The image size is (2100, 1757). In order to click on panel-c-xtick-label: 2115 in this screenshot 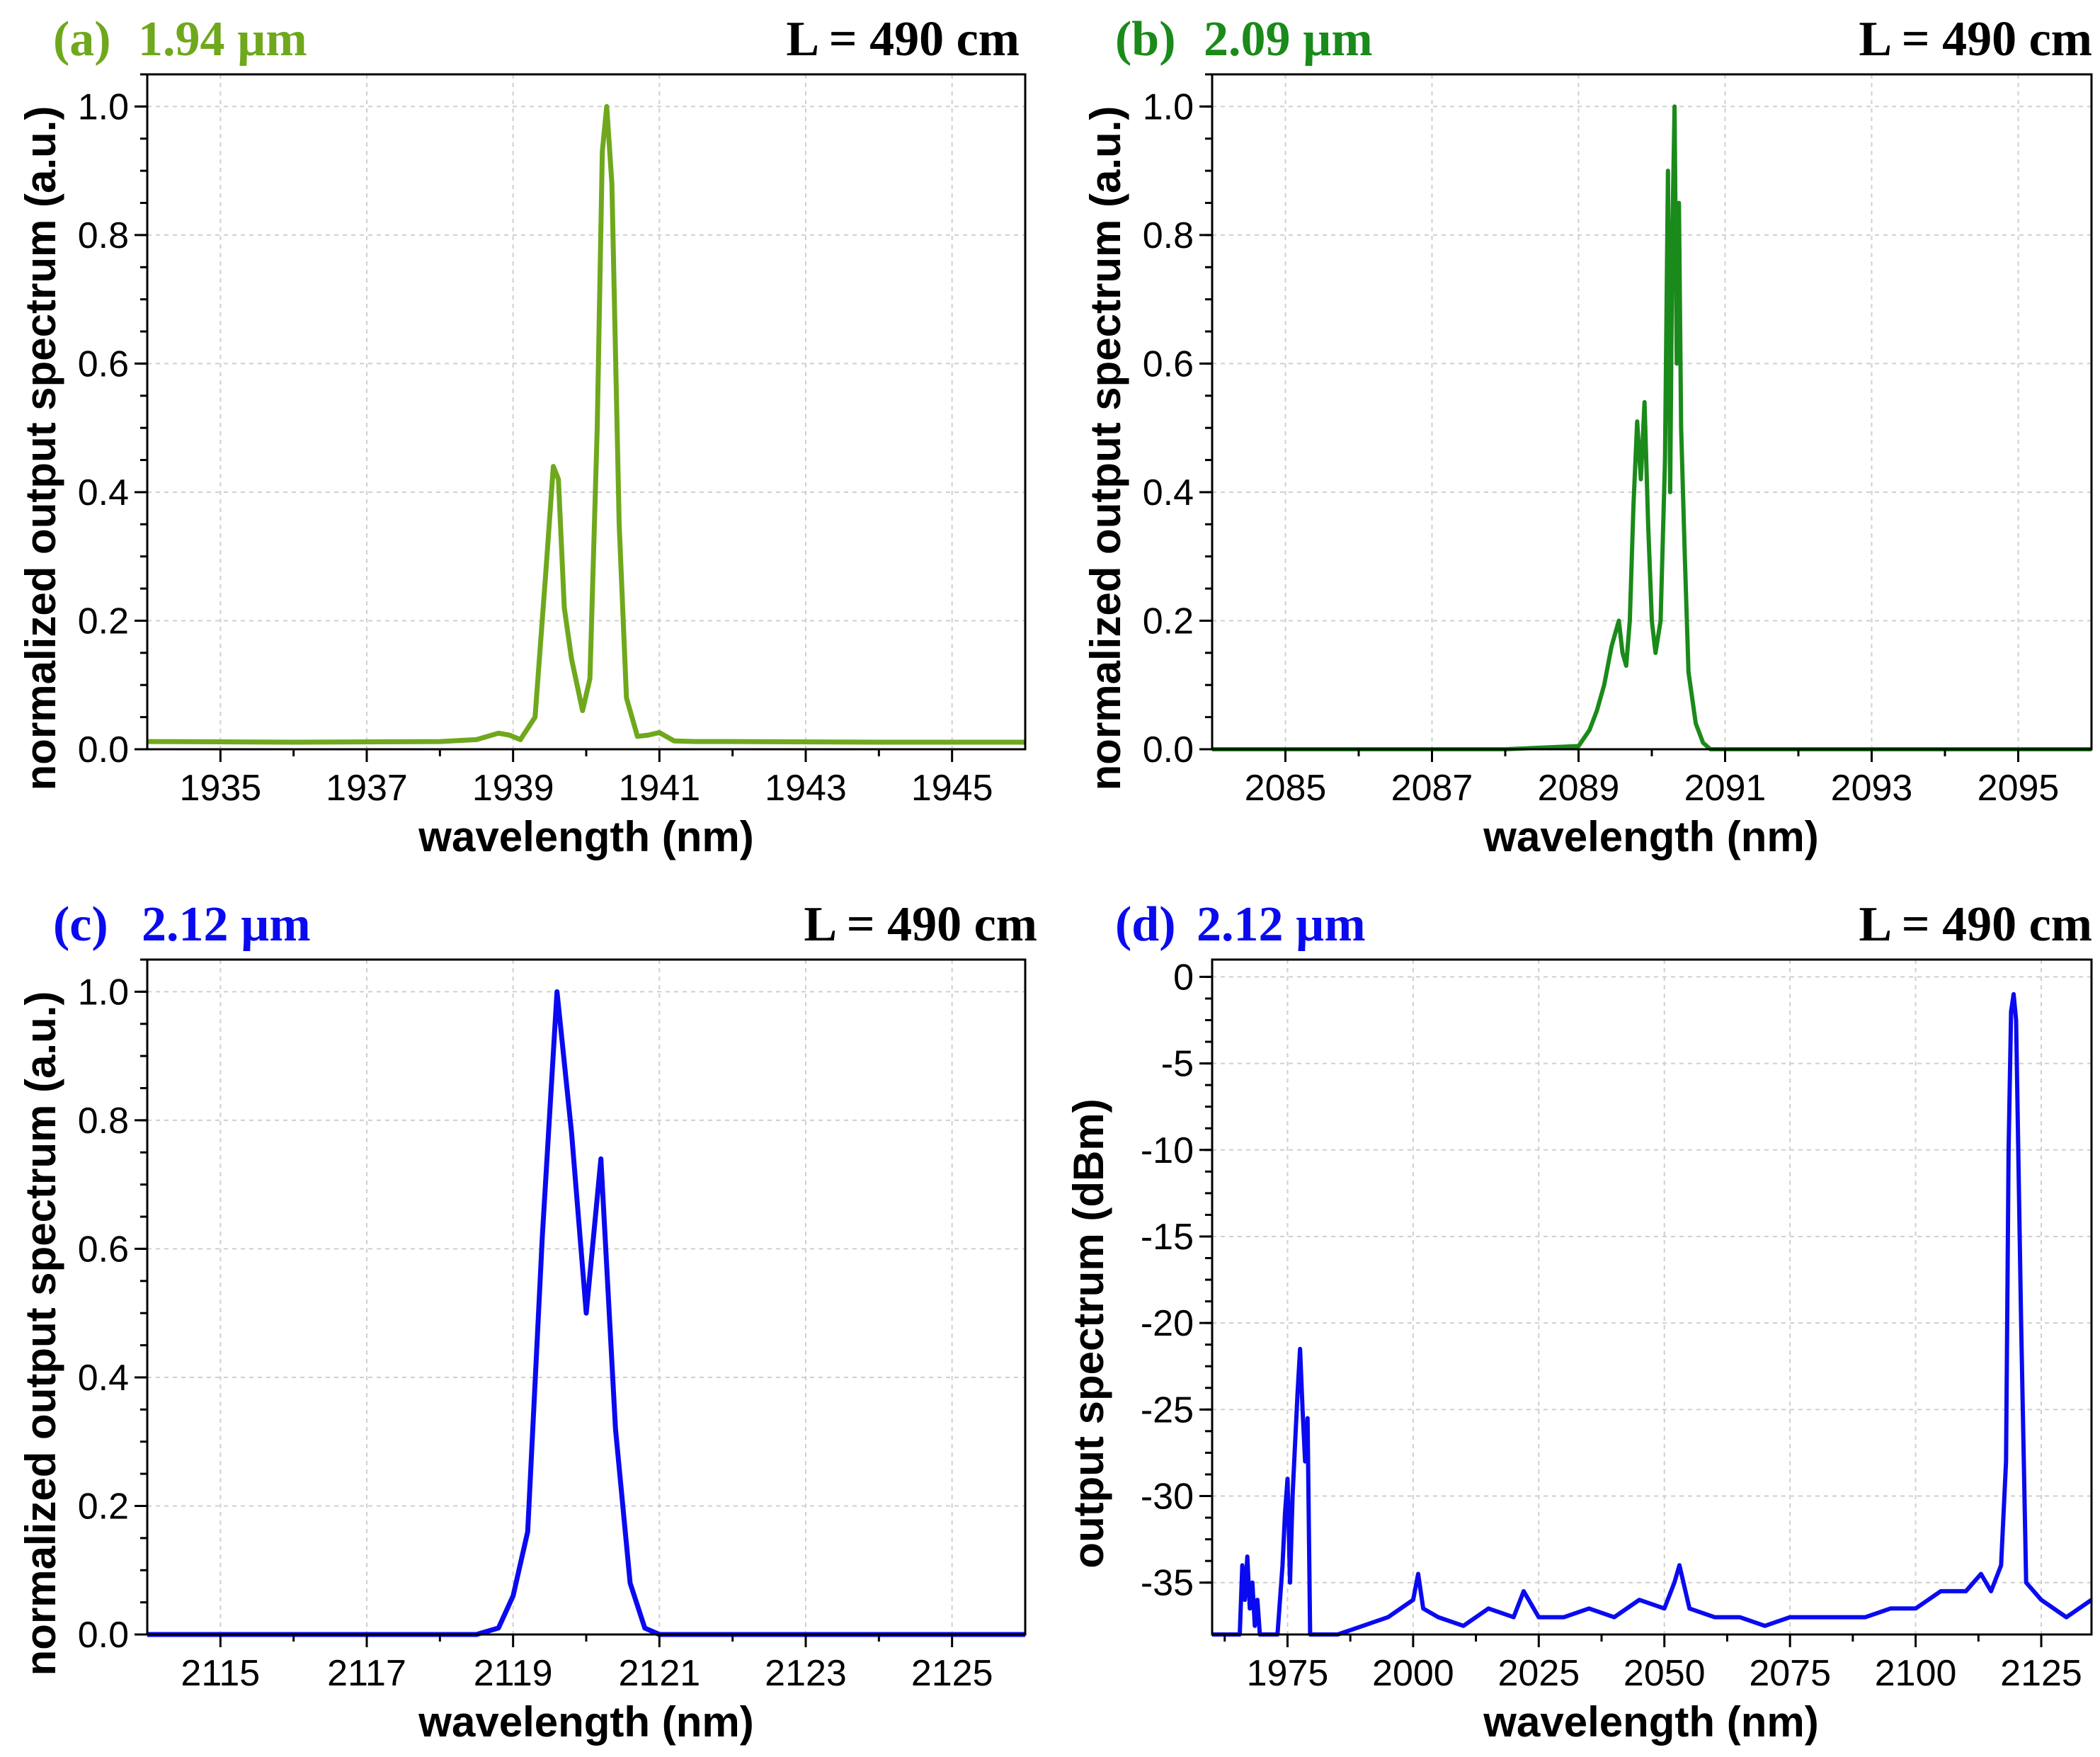, I will do `click(220, 1674)`.